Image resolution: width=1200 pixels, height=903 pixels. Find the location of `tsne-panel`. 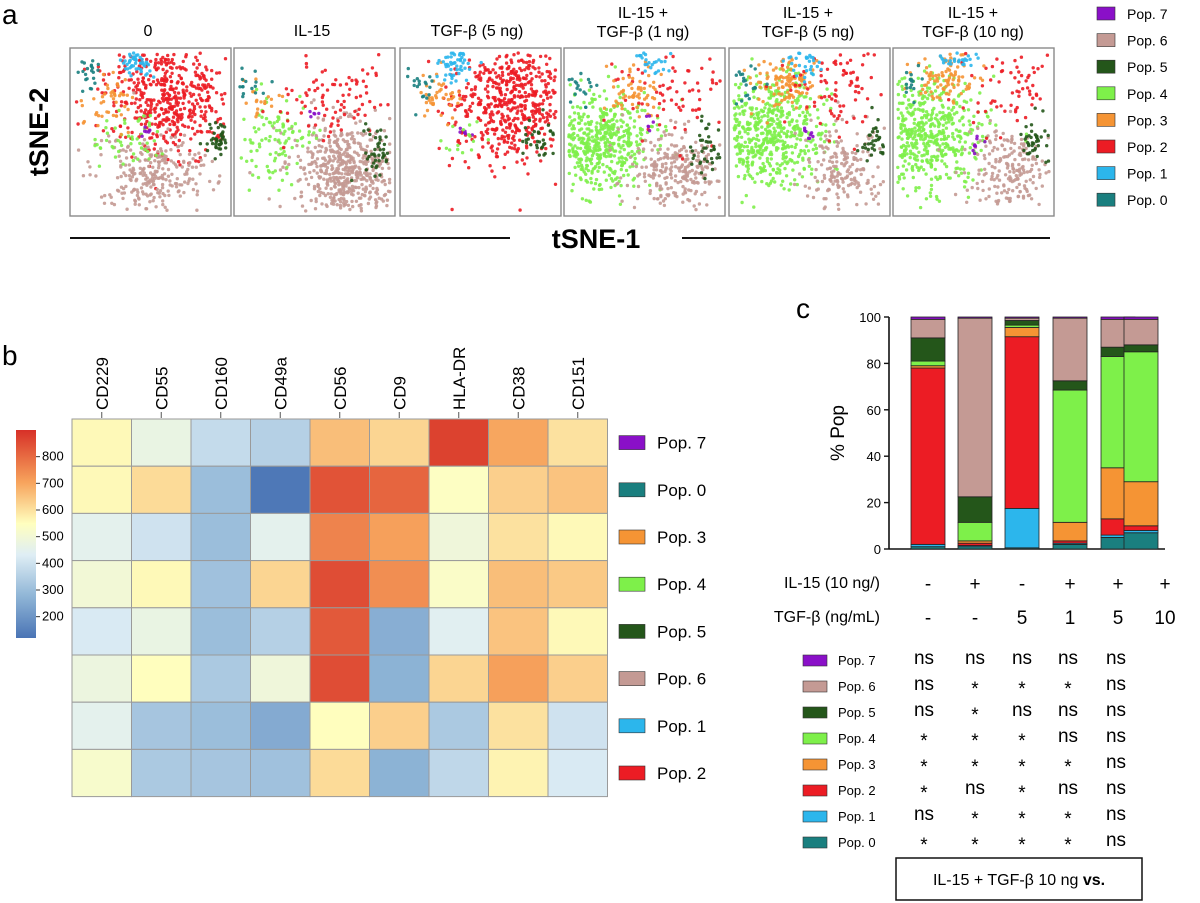

tsne-panel is located at coordinates (150, 132).